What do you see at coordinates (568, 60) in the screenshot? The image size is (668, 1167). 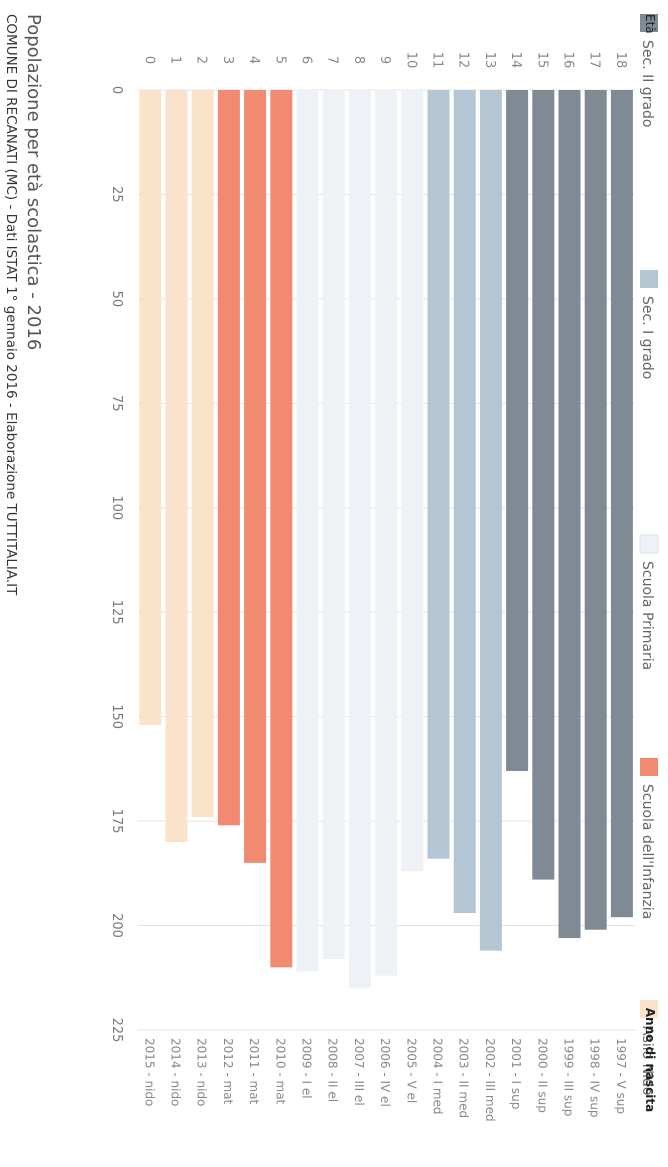 I see `age-label: 16` at bounding box center [568, 60].